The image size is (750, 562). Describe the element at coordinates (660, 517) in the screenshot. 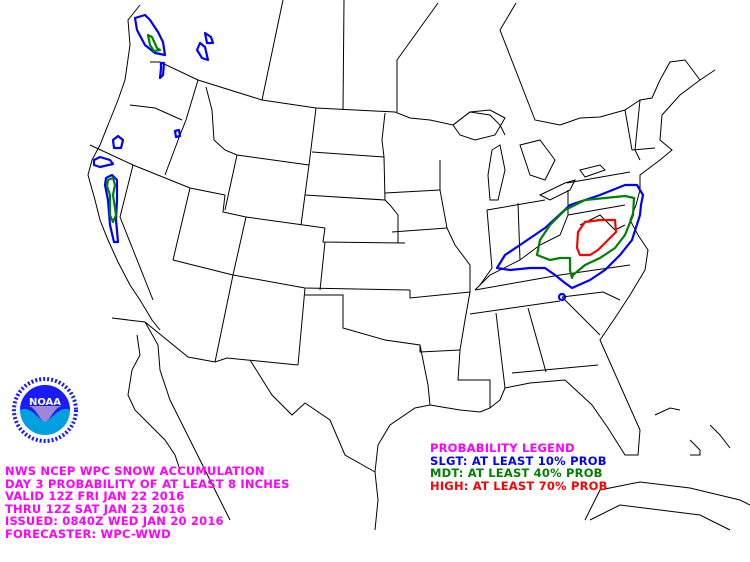

I see `cuba-coastline-south` at that location.